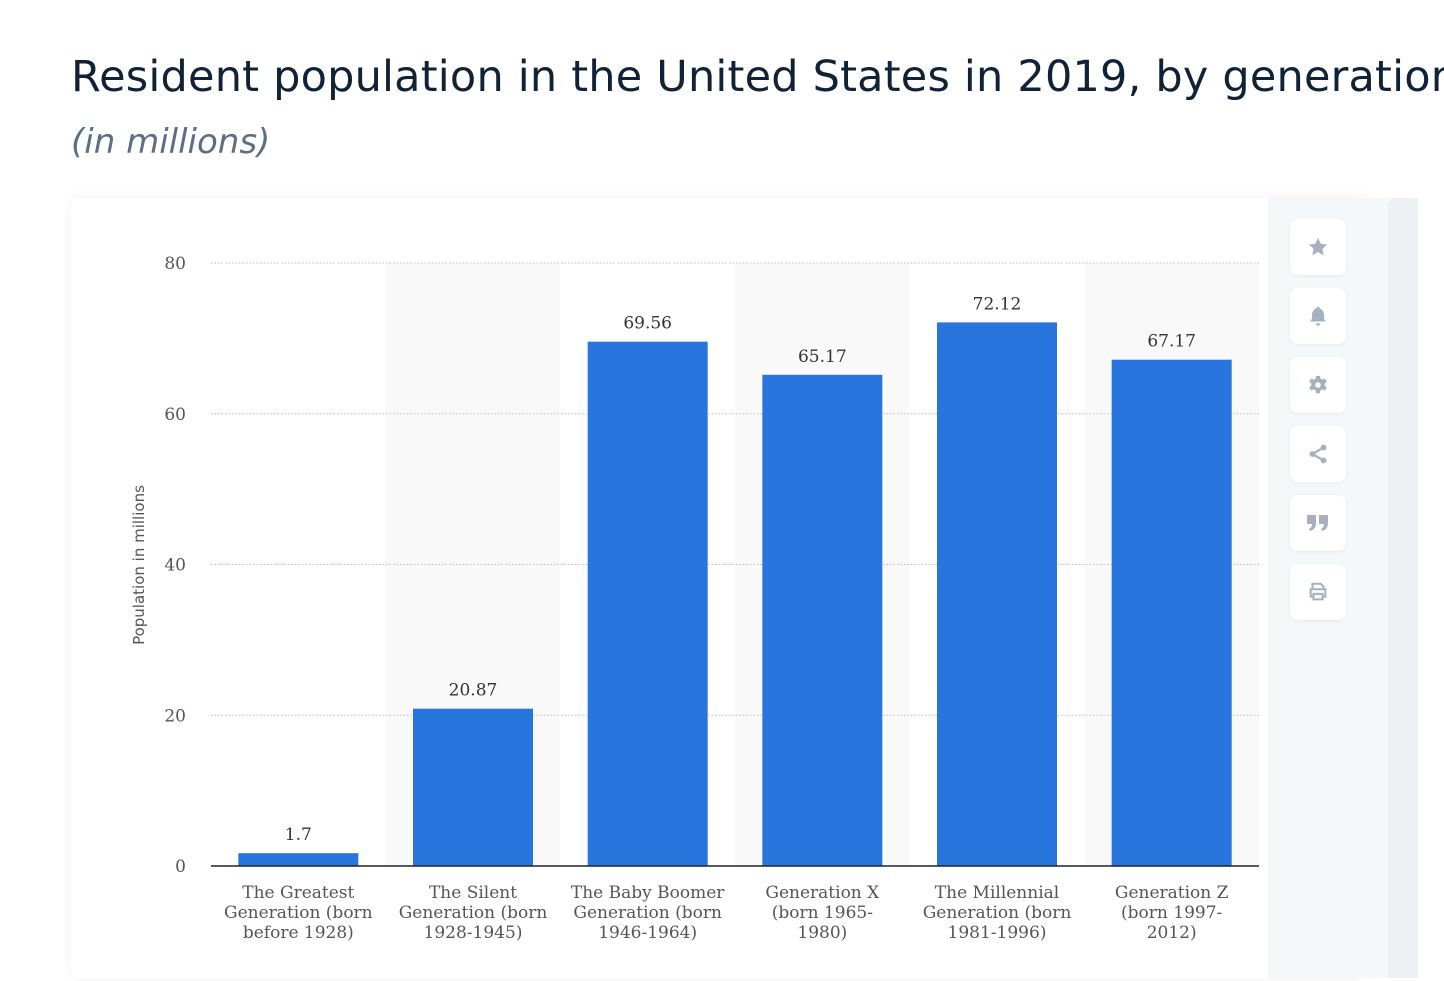 This screenshot has width=1444, height=981. I want to click on print-button, so click(1318, 592).